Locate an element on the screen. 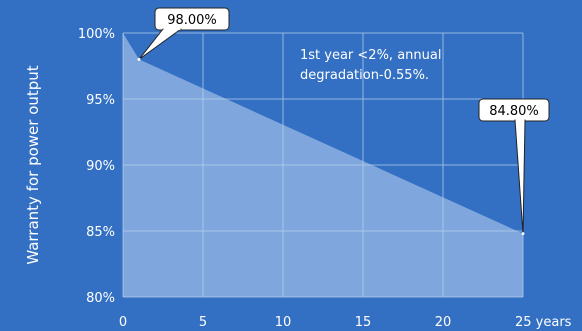  x-tick-label: 15 is located at coordinates (363, 322).